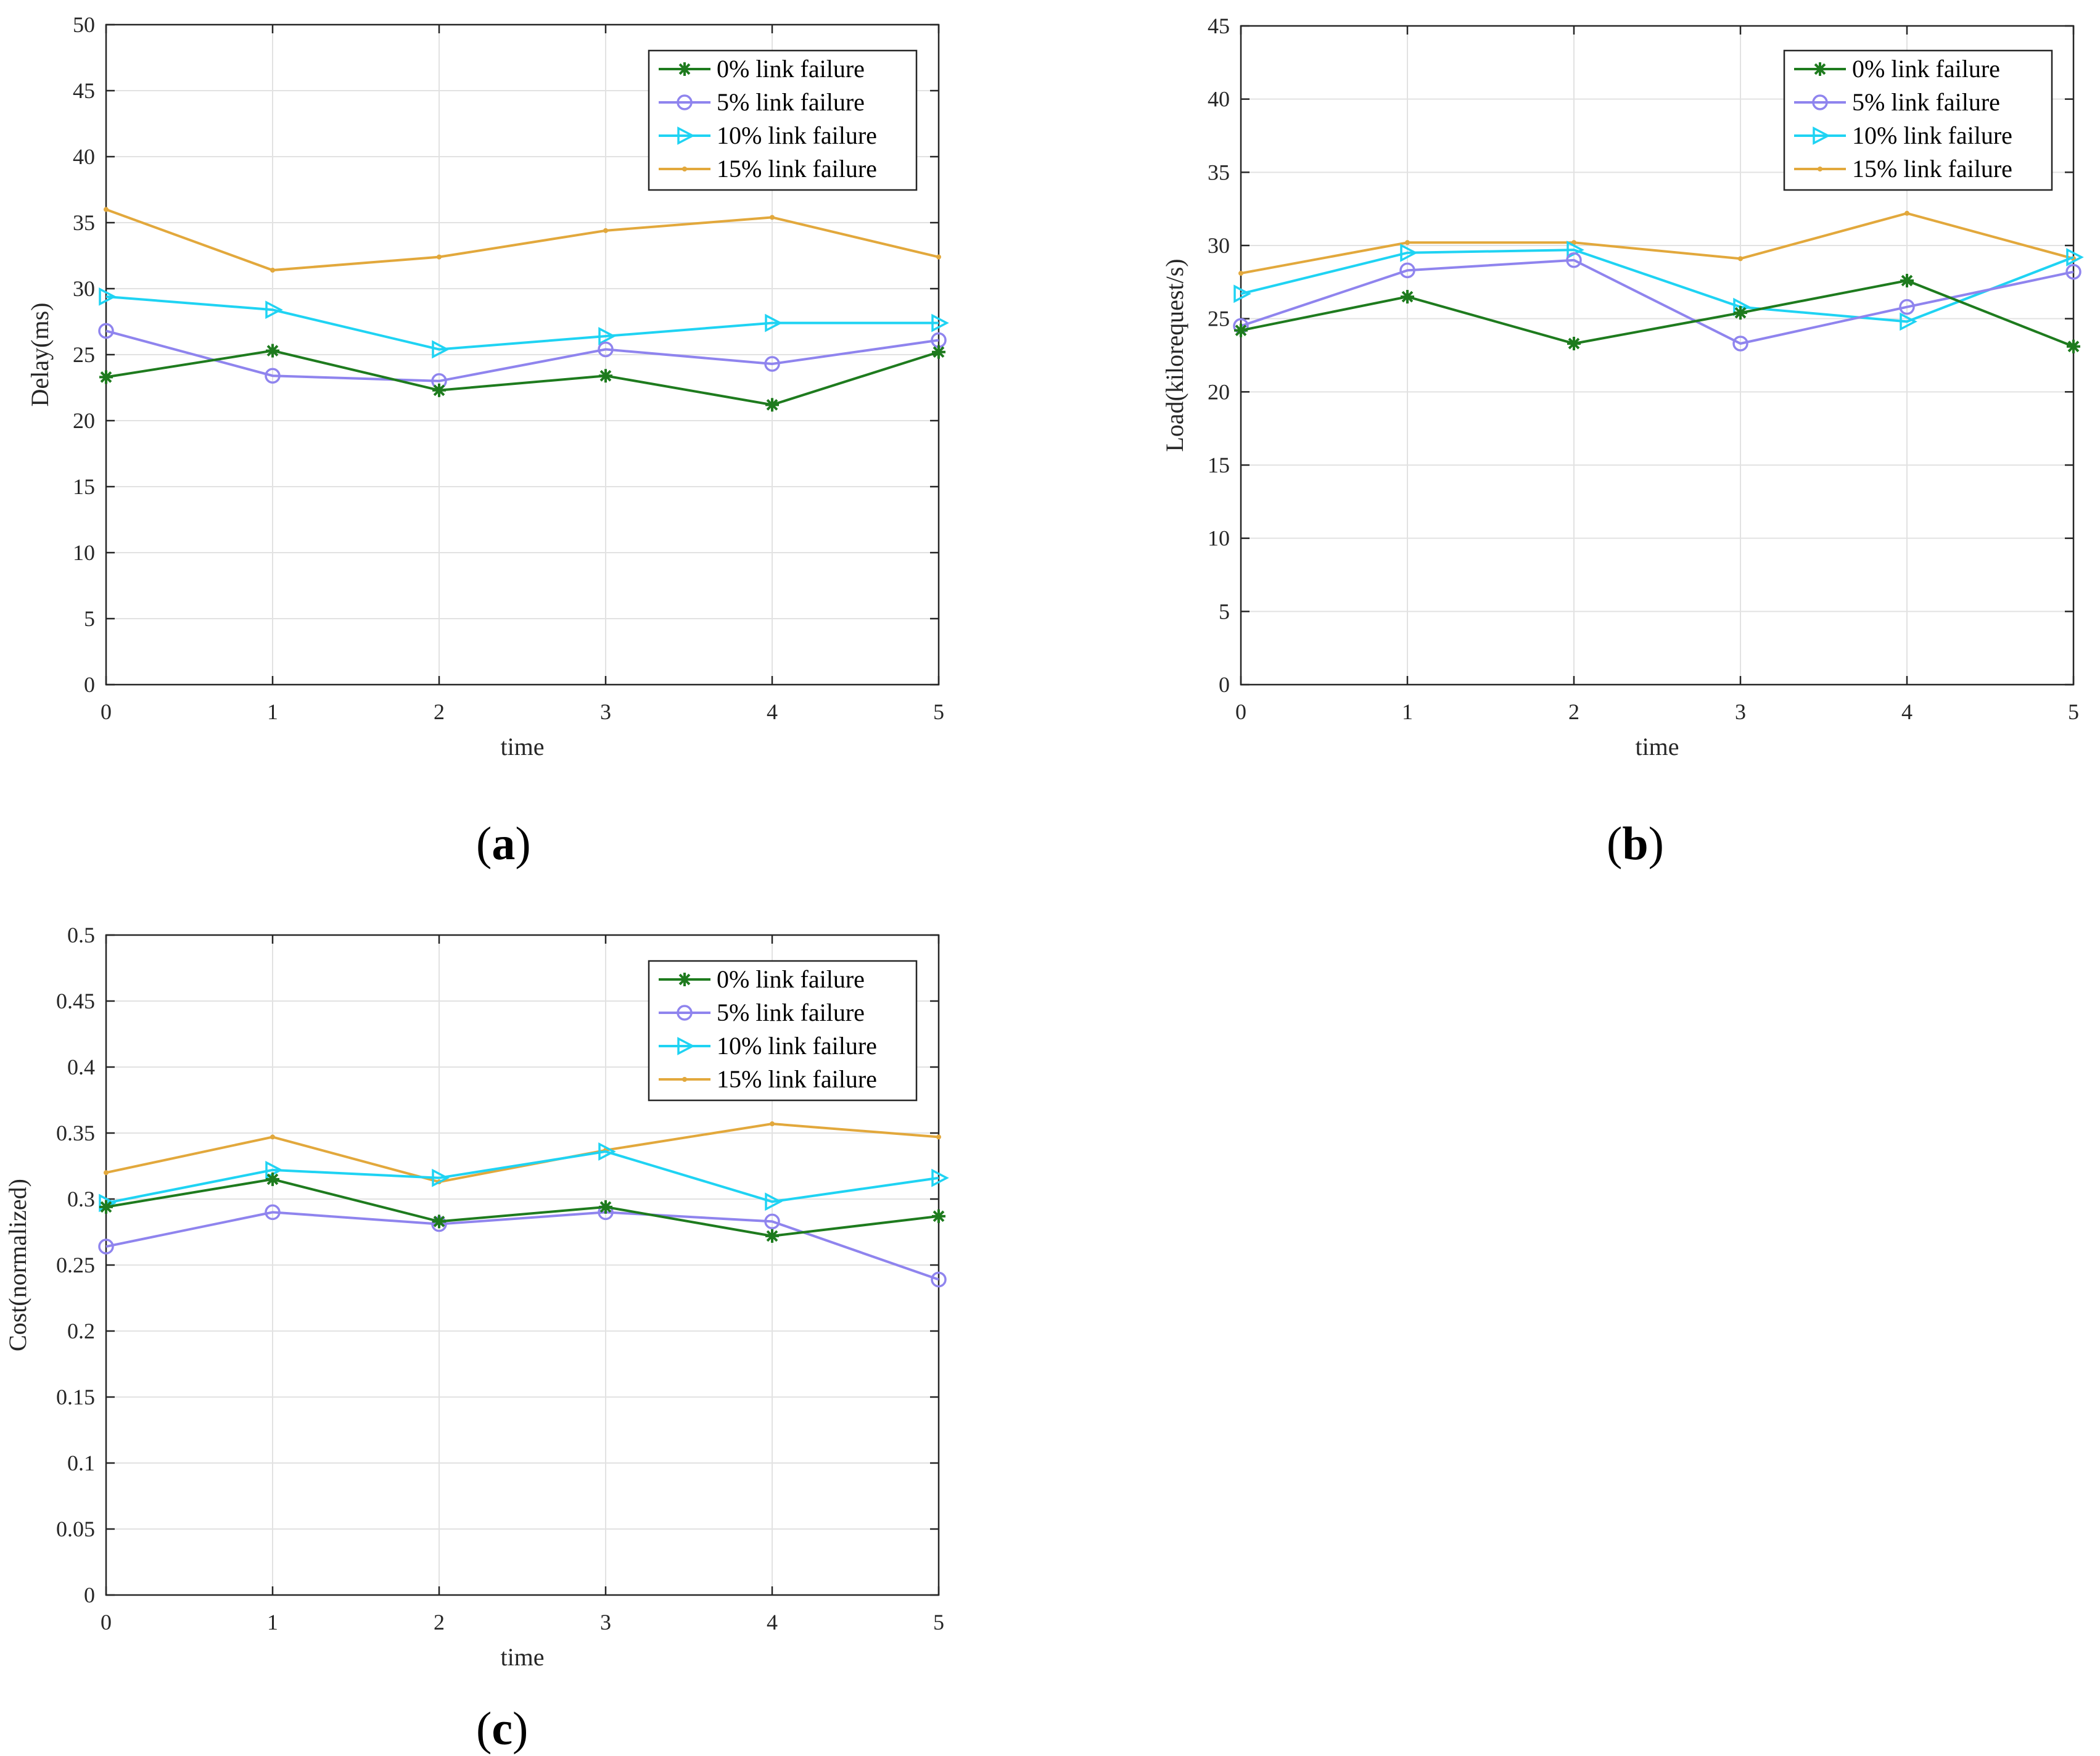 The image size is (2100, 1756). Describe the element at coordinates (1932, 169) in the screenshot. I see `legend-label-b-3: 15% link failure` at that location.